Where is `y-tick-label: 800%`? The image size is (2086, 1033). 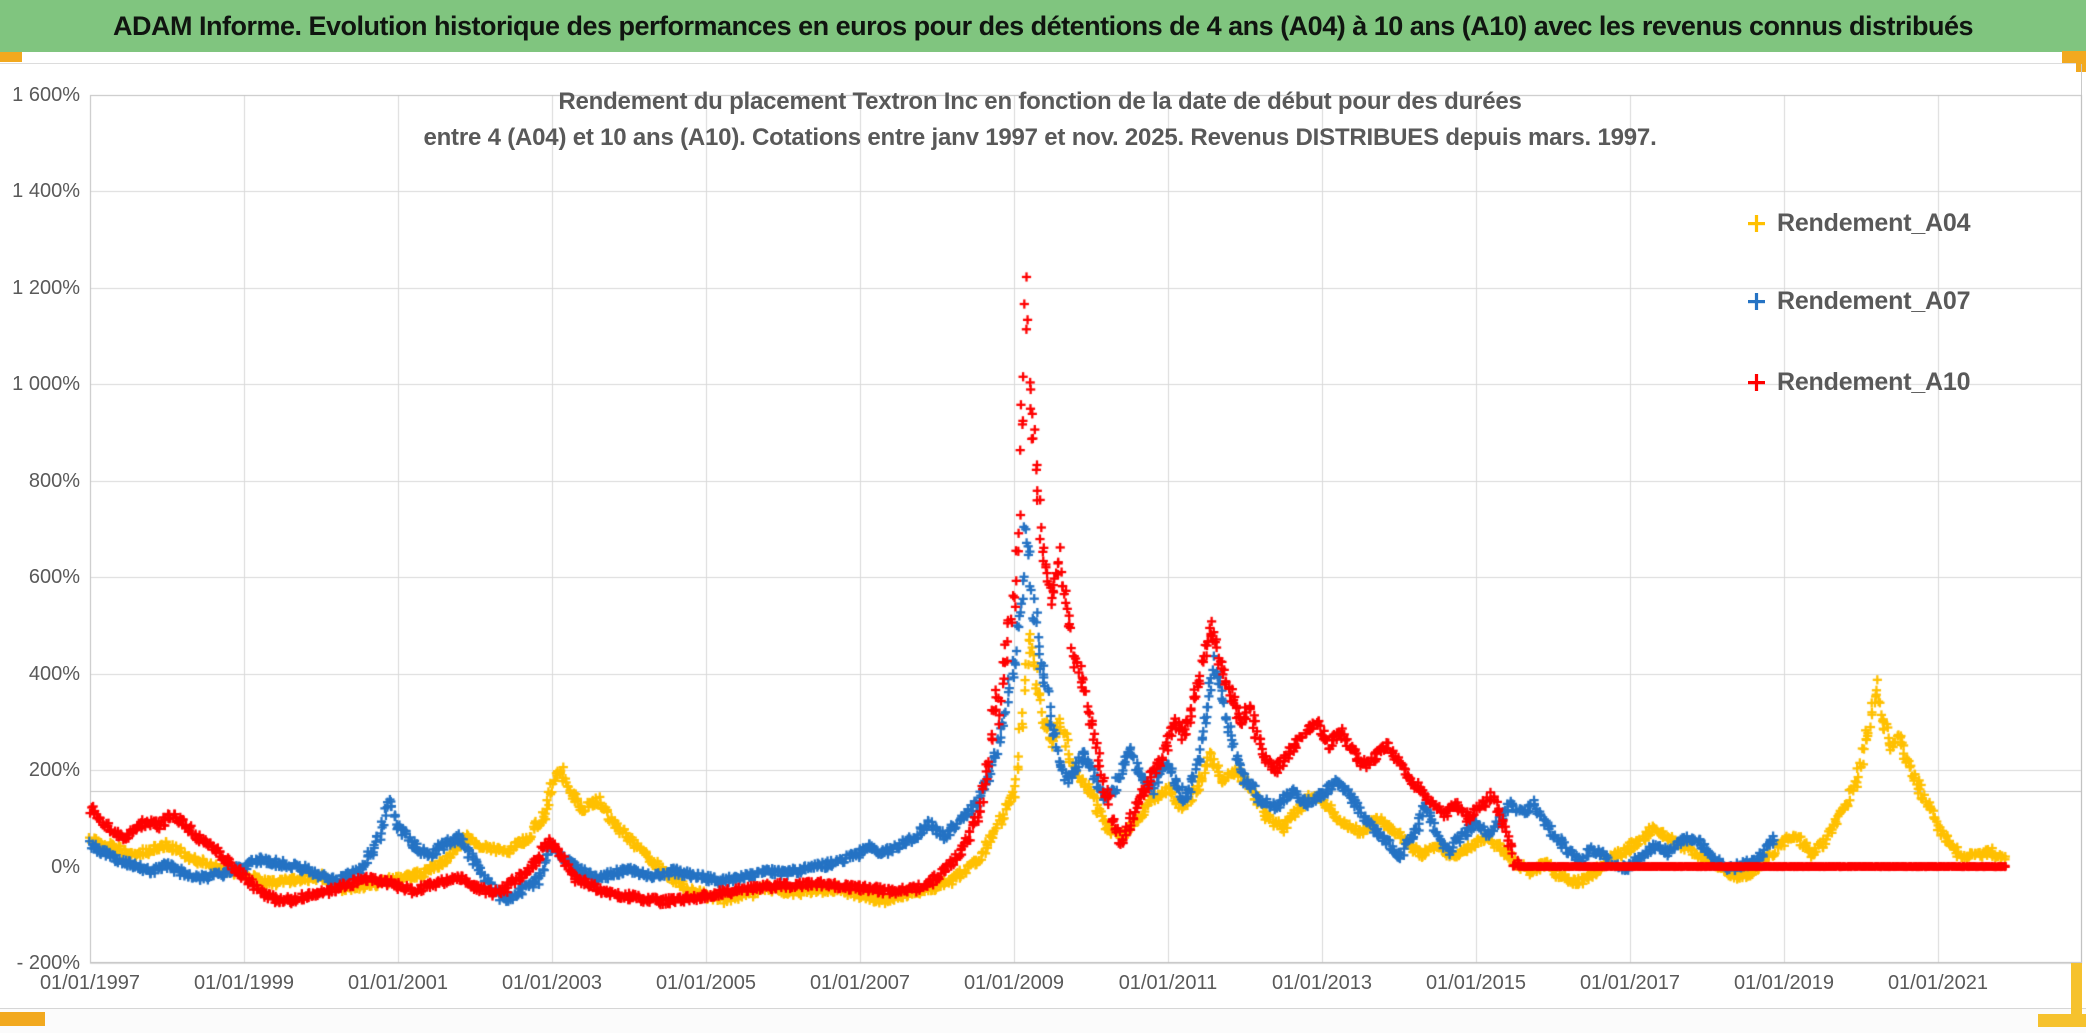
y-tick-label: 800% is located at coordinates (54, 480).